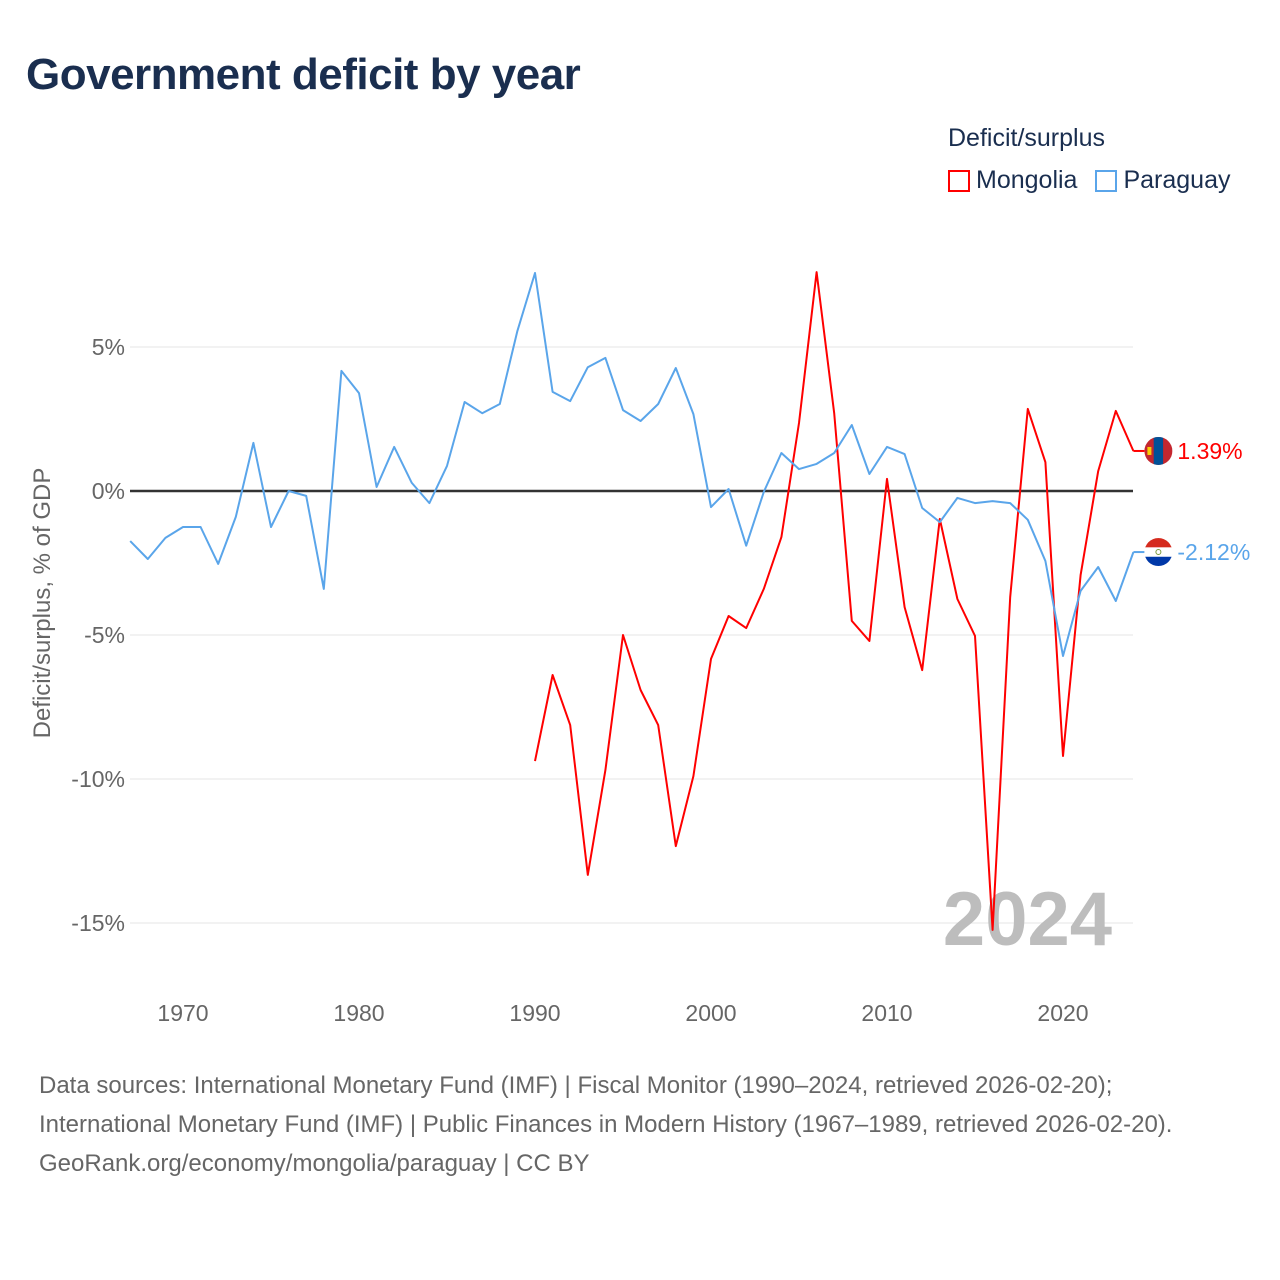 This screenshot has width=1280, height=1280. I want to click on end-value-label: 1.39%, so click(1209, 451).